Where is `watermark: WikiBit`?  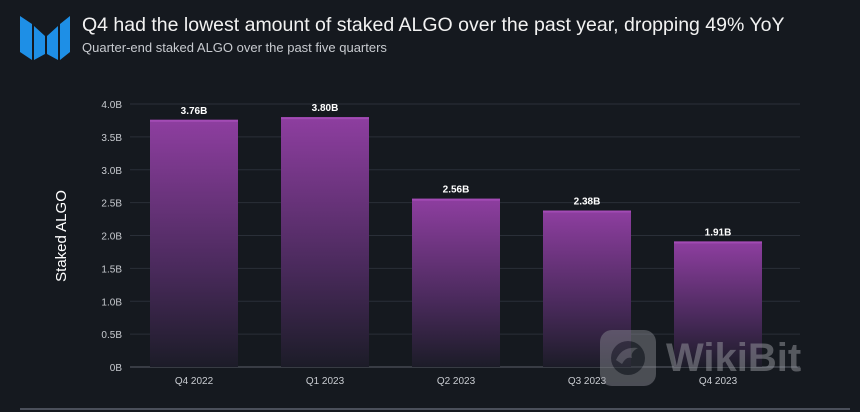
watermark: WikiBit is located at coordinates (700, 358).